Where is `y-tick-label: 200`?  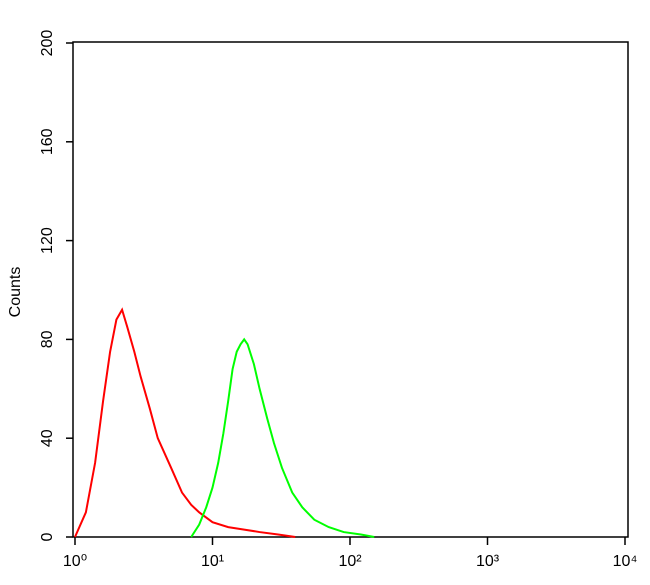
y-tick-label: 200 is located at coordinates (47, 43).